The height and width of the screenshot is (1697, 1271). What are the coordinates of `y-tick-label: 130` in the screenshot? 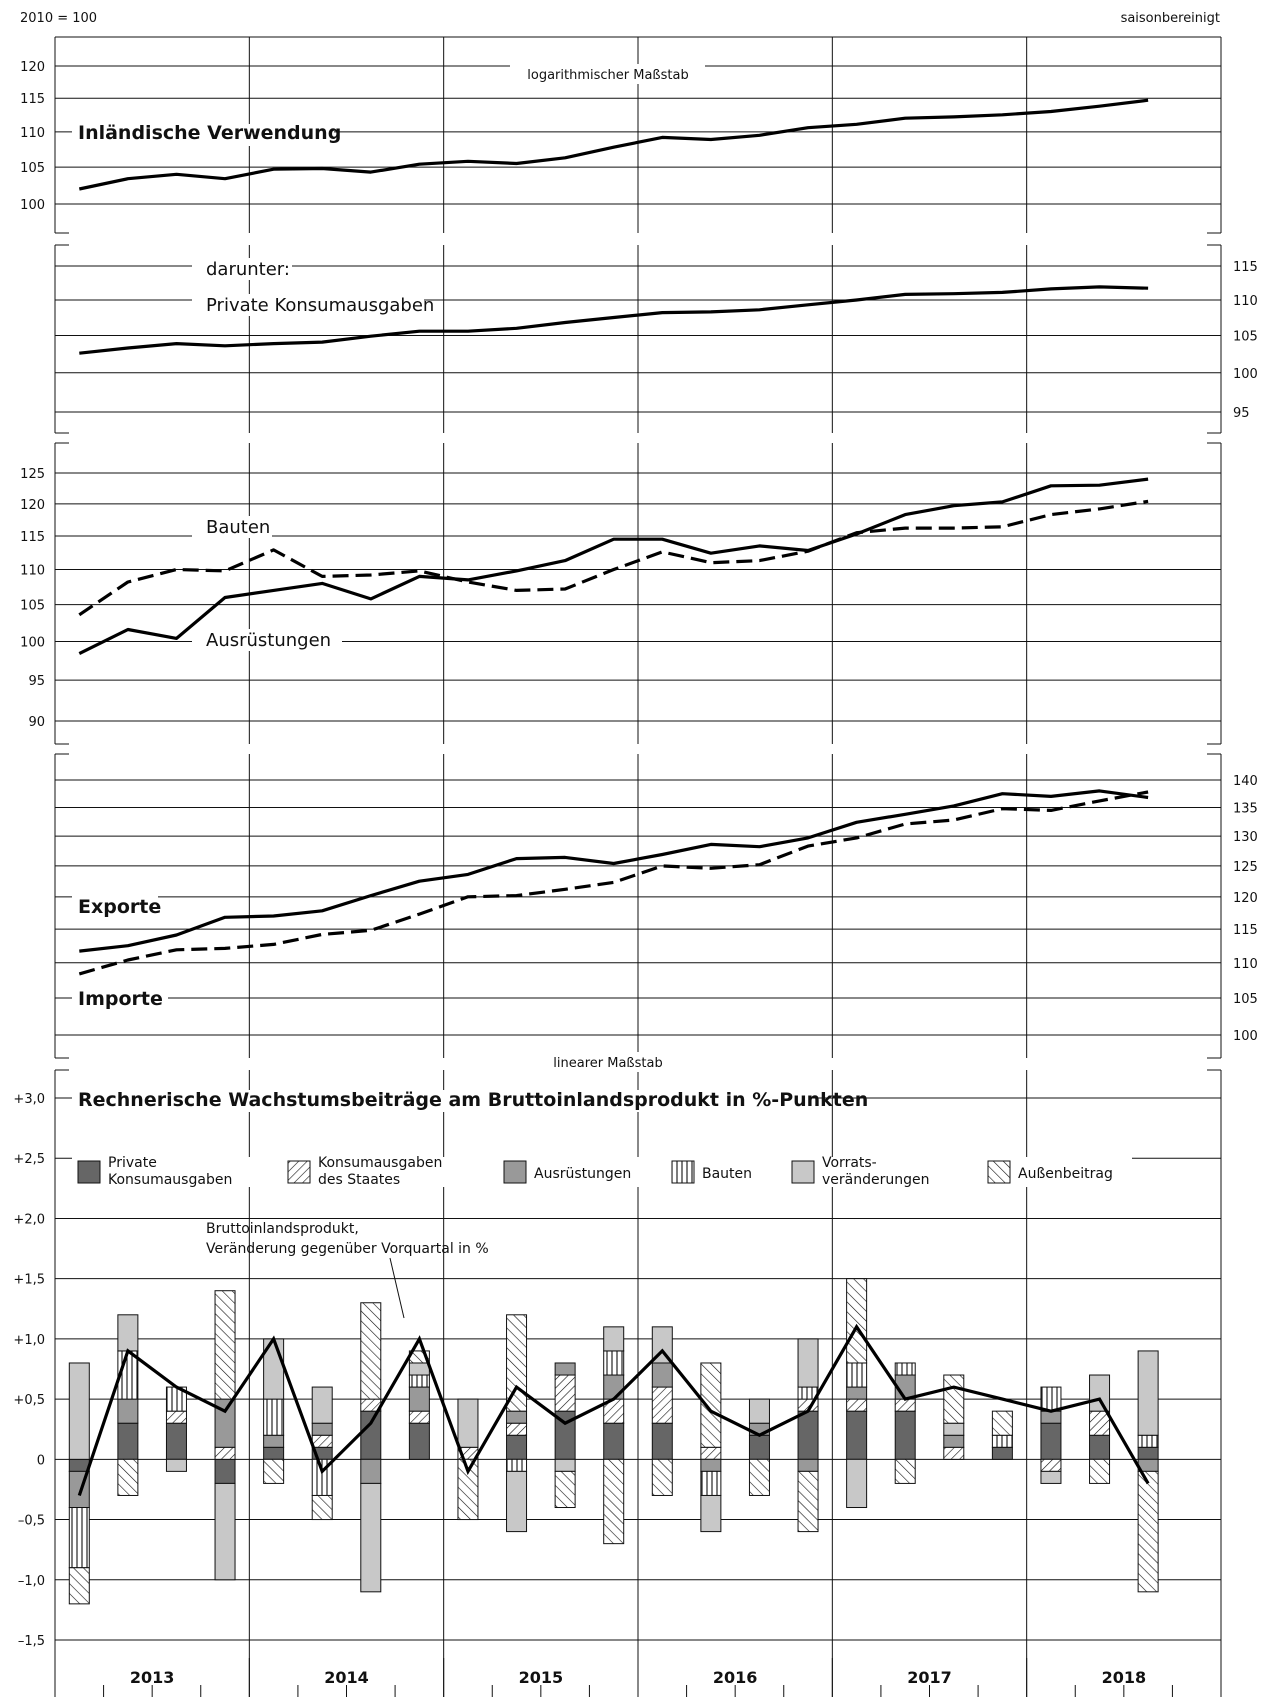 It's located at (1245, 837).